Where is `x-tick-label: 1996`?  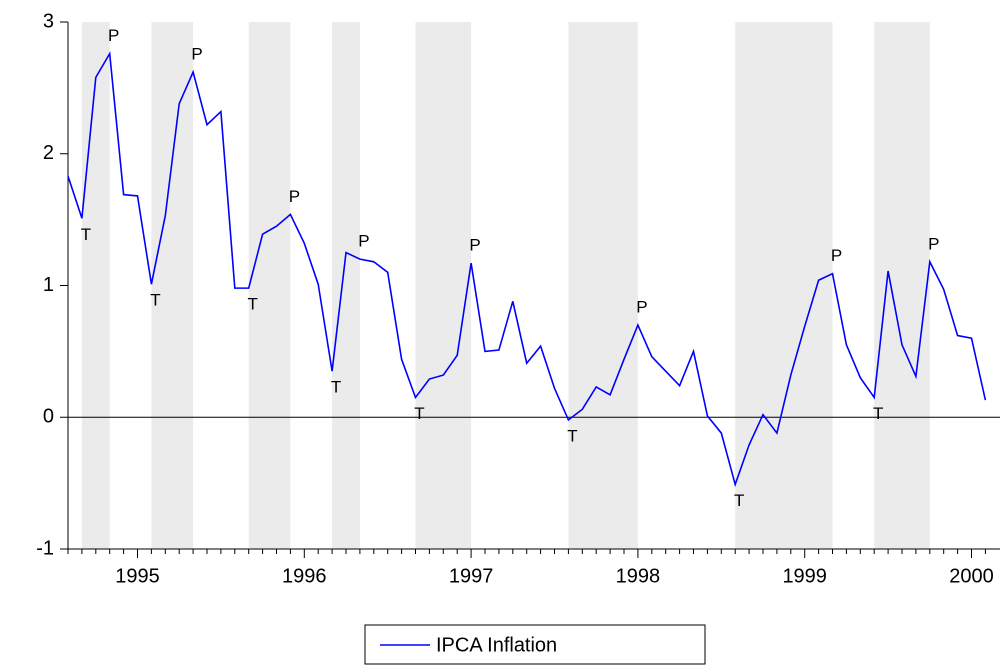
x-tick-label: 1996 is located at coordinates (304, 576).